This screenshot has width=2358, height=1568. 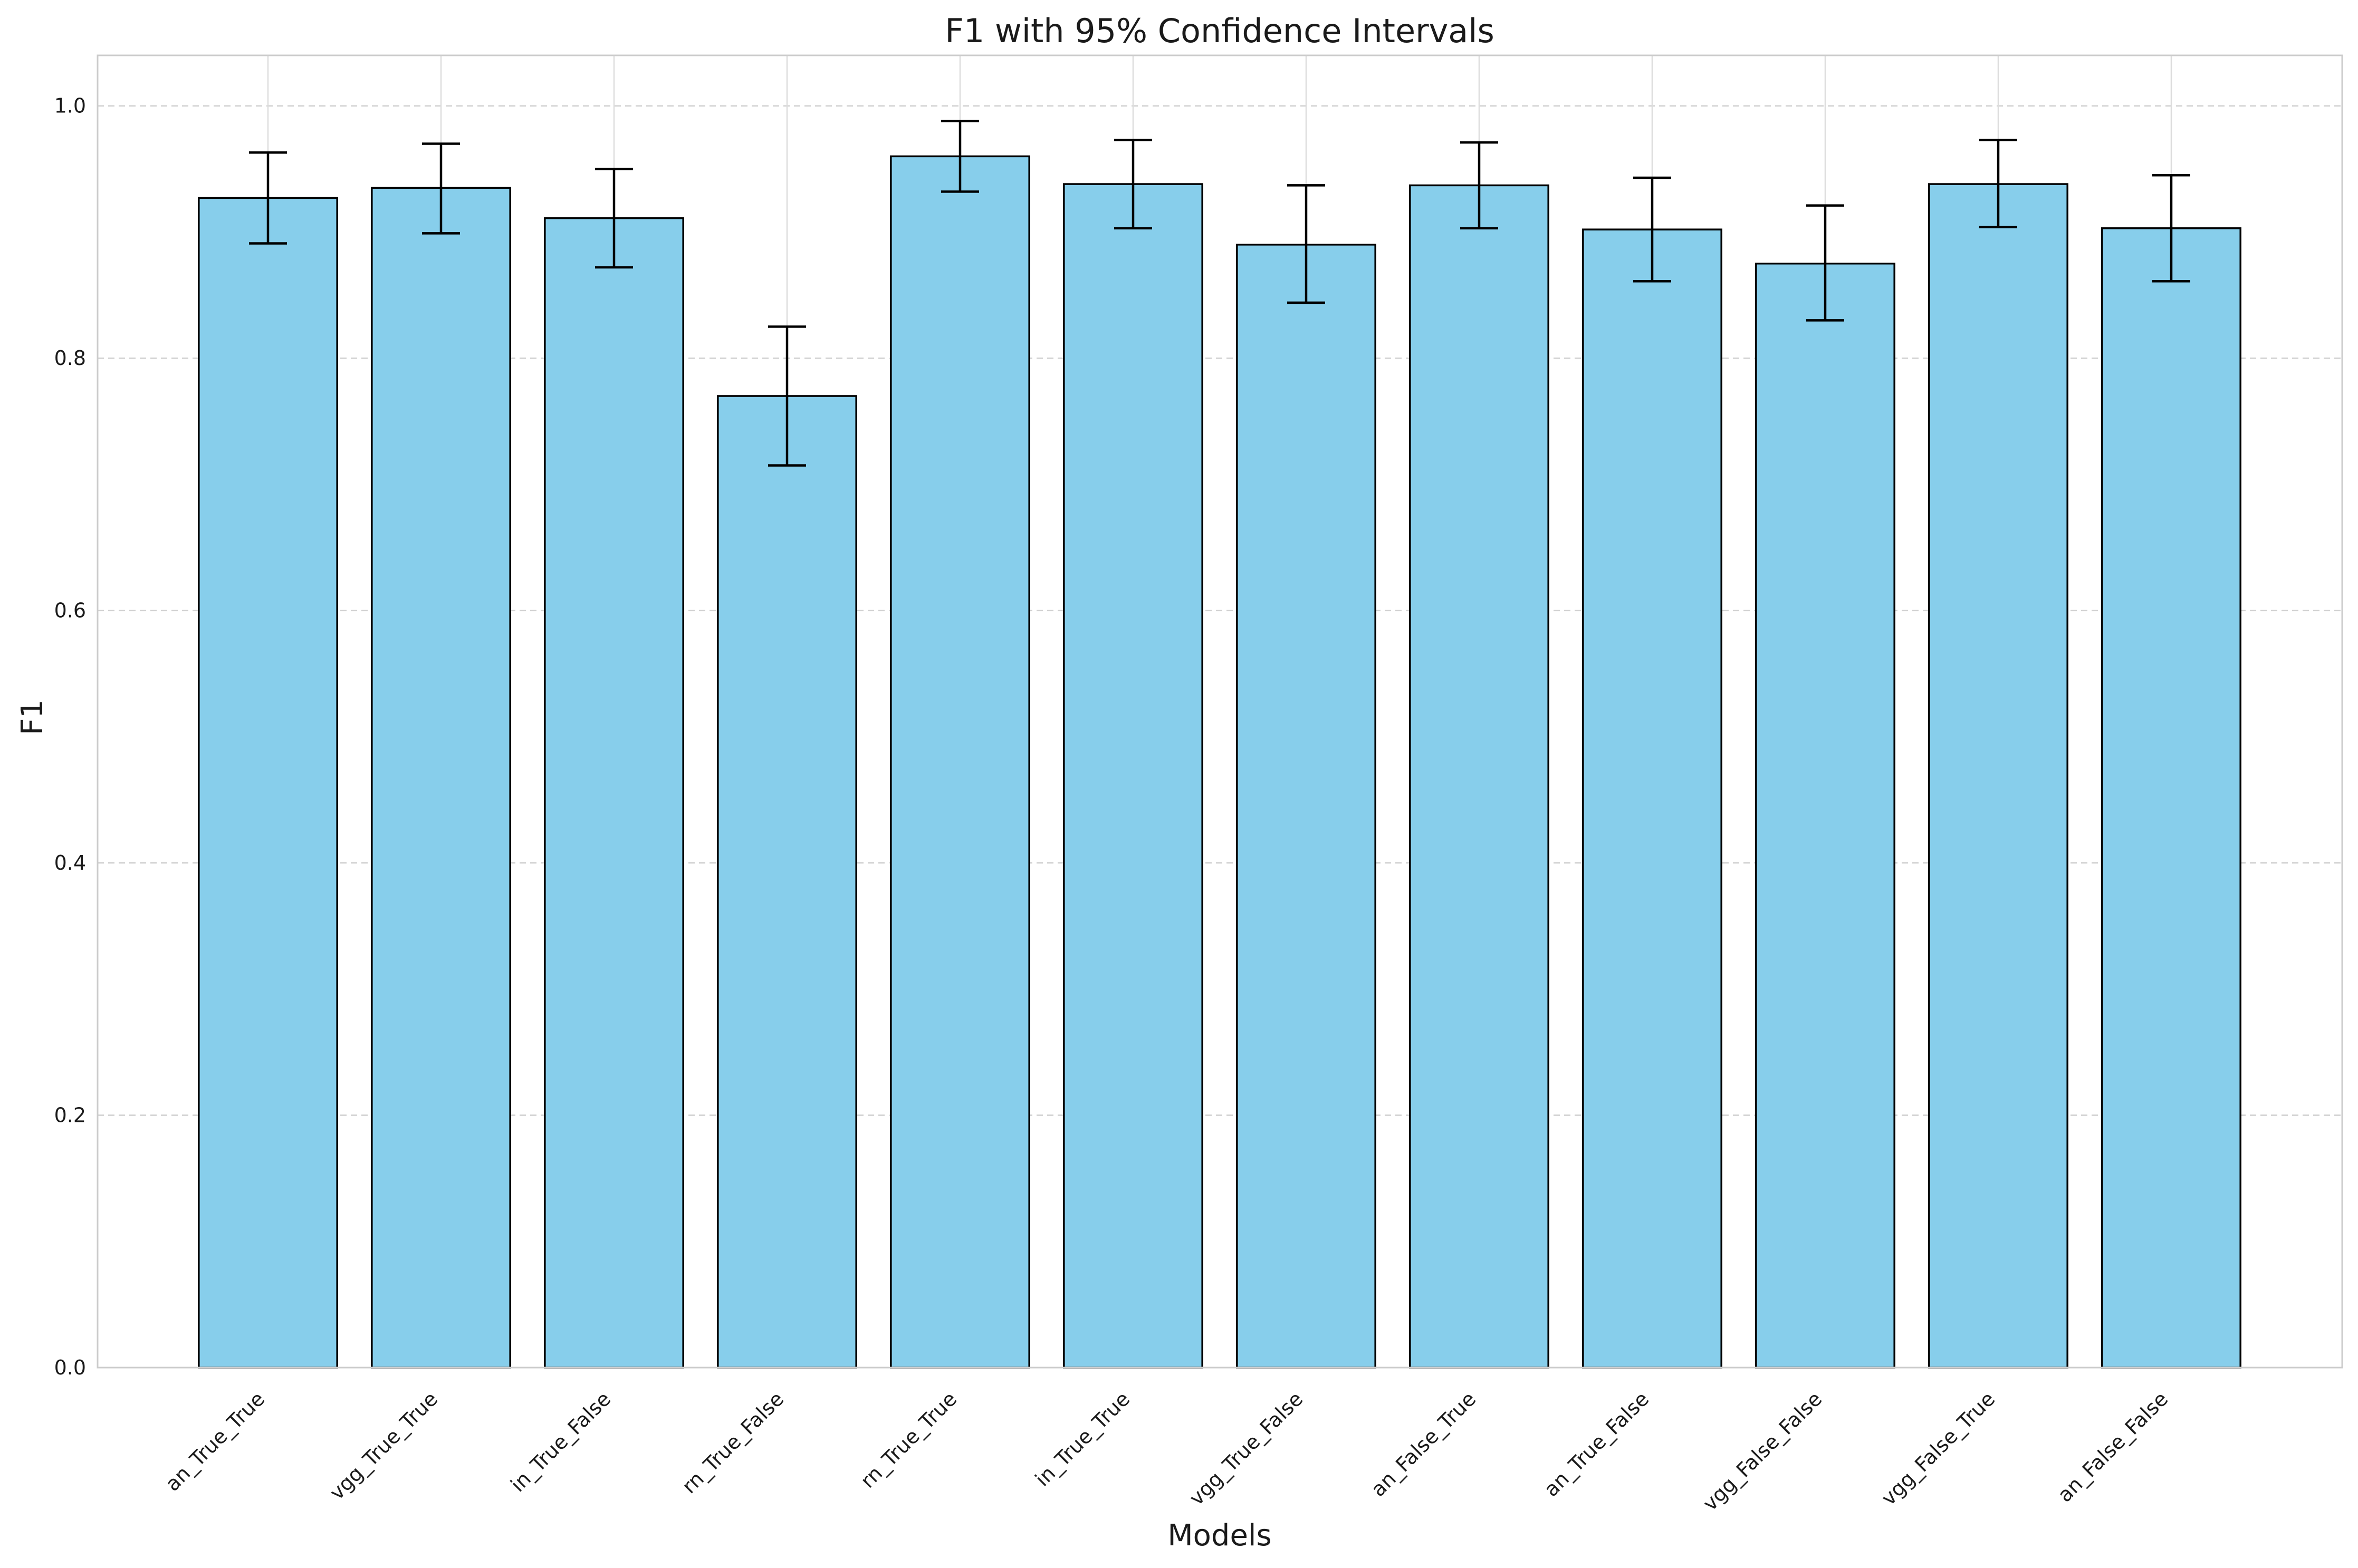 I want to click on y-tick-label: 0.2, so click(x=70, y=1115).